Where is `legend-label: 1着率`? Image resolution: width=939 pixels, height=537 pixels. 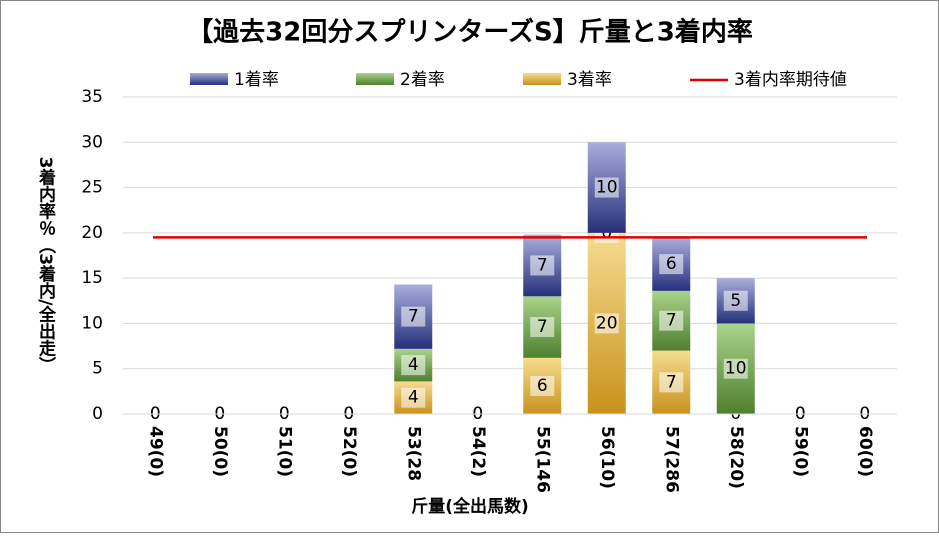 legend-label: 1着率 is located at coordinates (256, 80).